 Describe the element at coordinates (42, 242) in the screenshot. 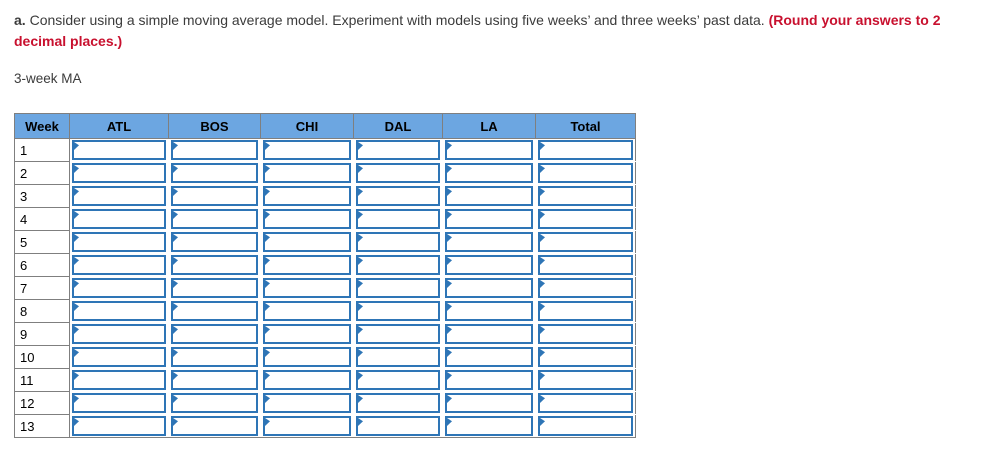

I see `week-cell: 5` at that location.